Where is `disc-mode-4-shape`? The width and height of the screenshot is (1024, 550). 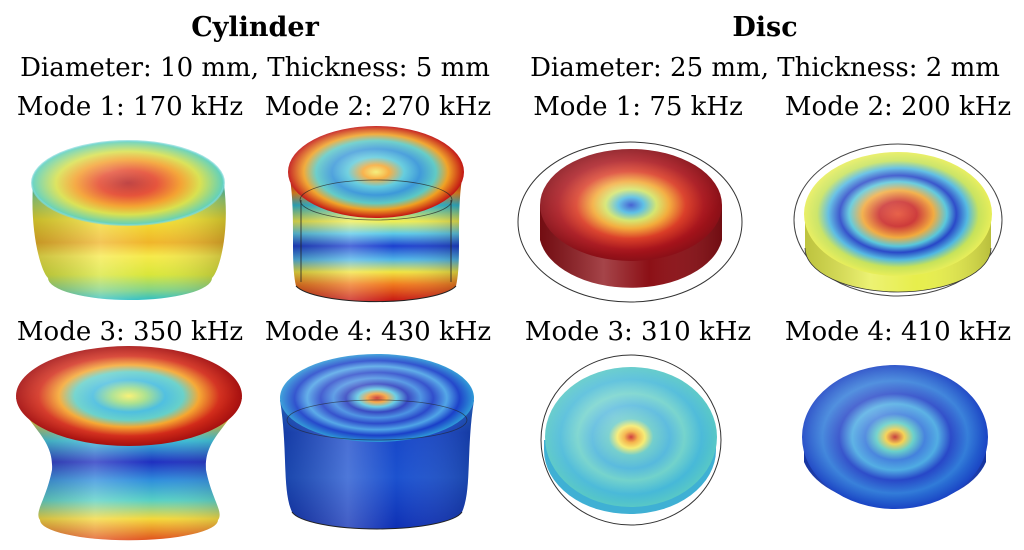
disc-mode-4-shape is located at coordinates (895, 437).